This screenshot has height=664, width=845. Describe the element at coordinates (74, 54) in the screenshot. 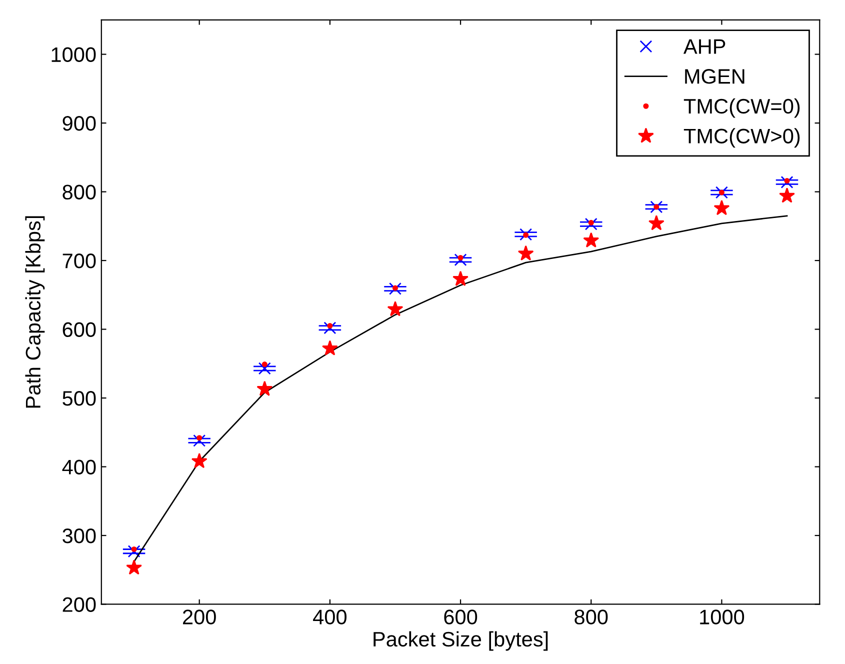

I see `y-tick-label: 1000` at that location.